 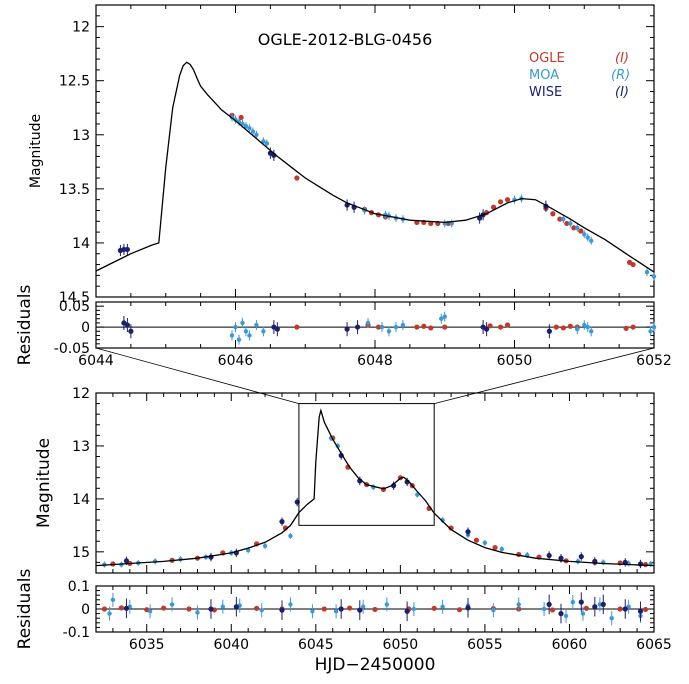 What do you see at coordinates (401, 645) in the screenshot?
I see `x-tick-label: 6050` at bounding box center [401, 645].